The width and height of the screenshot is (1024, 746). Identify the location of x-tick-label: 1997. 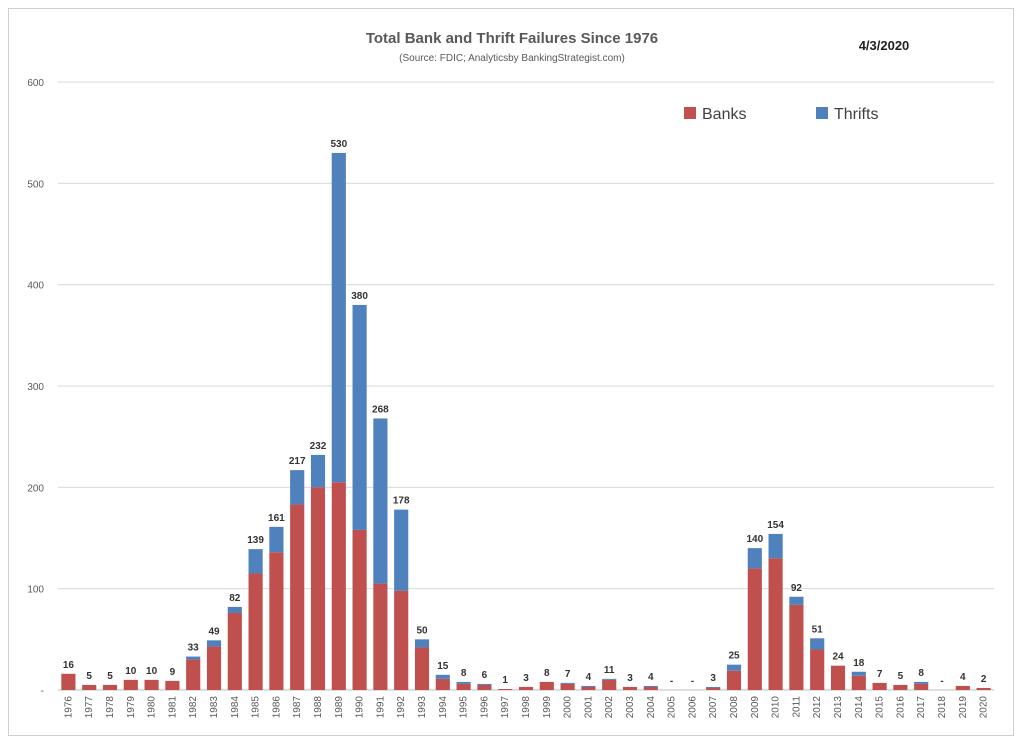
(505, 707).